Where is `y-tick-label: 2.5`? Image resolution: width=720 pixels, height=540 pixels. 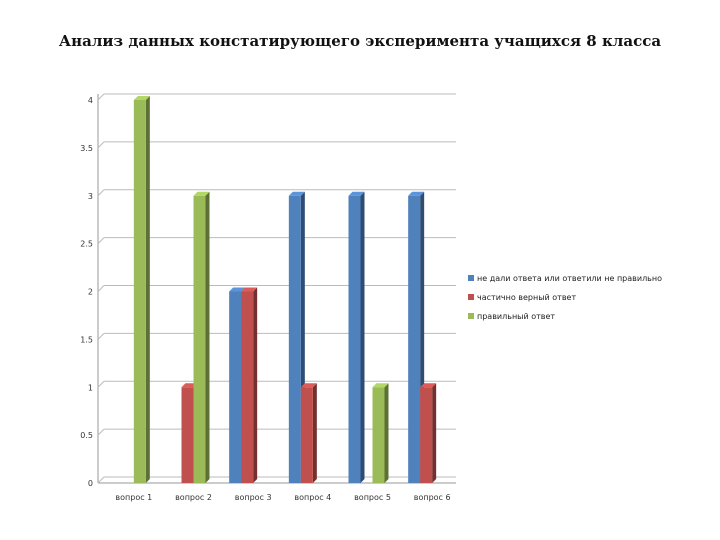 y-tick-label: 2.5 is located at coordinates (86, 244).